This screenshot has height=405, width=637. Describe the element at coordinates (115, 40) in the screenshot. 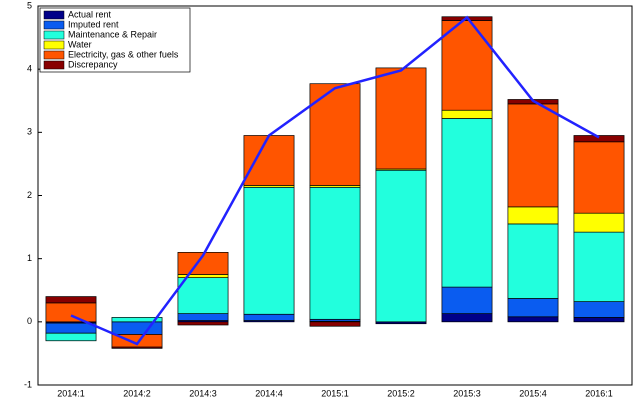

I see `legend-box` at that location.